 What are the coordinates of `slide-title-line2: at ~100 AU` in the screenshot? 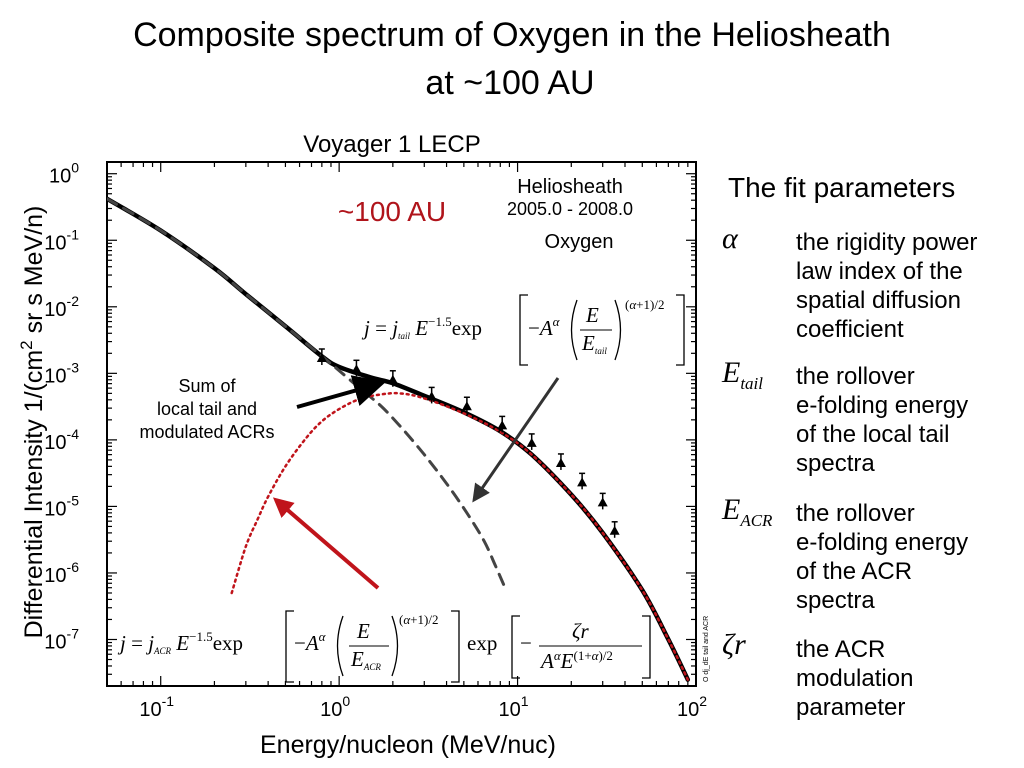 It's located at (510, 83).